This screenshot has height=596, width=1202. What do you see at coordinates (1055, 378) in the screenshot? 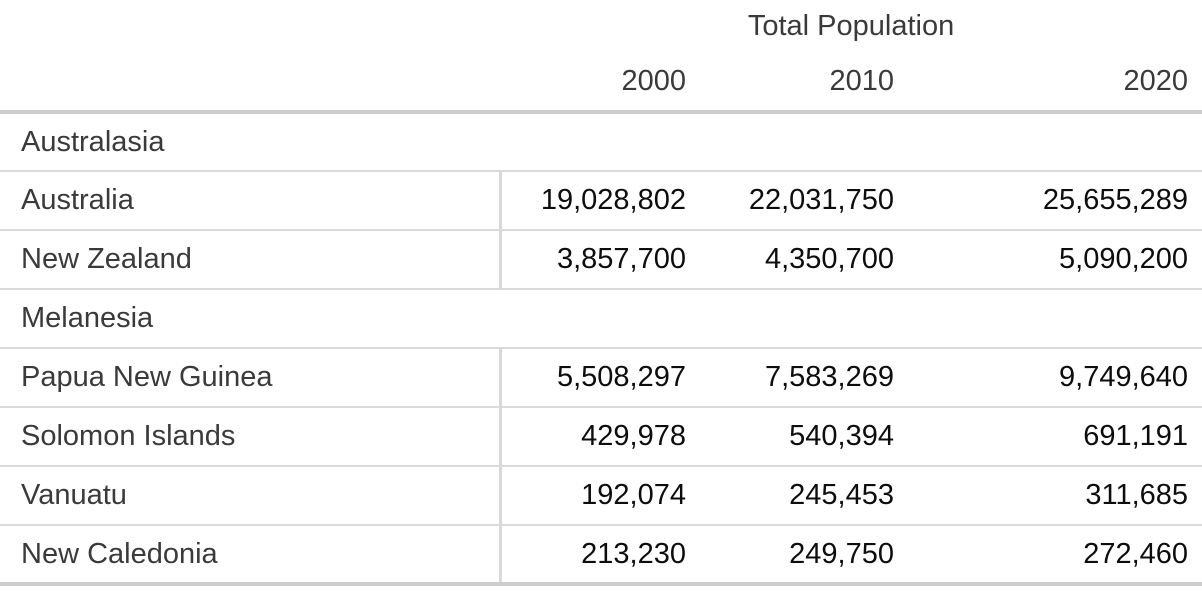
I see `population-value-cell: 9,749,640` at bounding box center [1055, 378].